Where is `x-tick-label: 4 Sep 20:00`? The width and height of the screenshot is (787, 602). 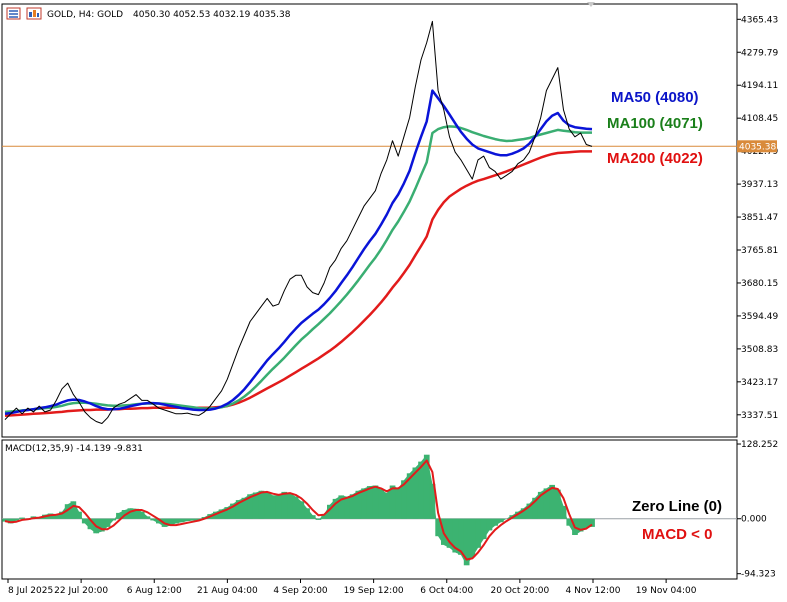
x-tick-label: 4 Sep 20:00 is located at coordinates (300, 591).